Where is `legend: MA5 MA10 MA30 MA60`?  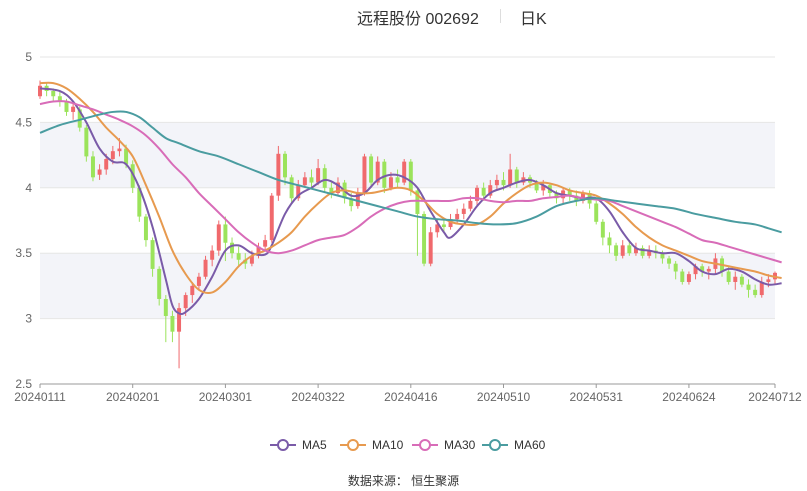
legend: MA5 MA10 MA30 MA60 is located at coordinates (403, 445).